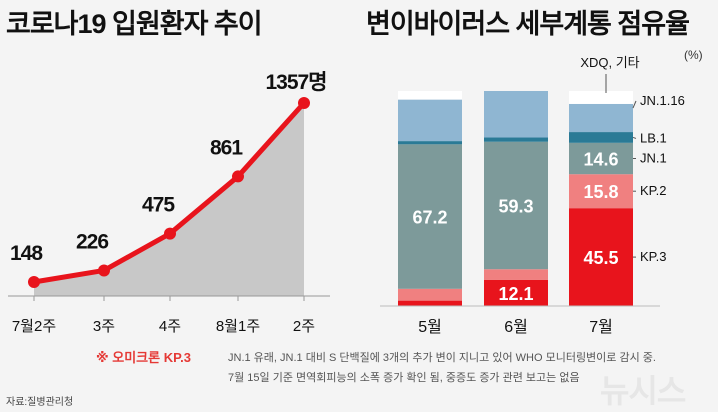  I want to click on bar-category-label: 5월, so click(430, 327).